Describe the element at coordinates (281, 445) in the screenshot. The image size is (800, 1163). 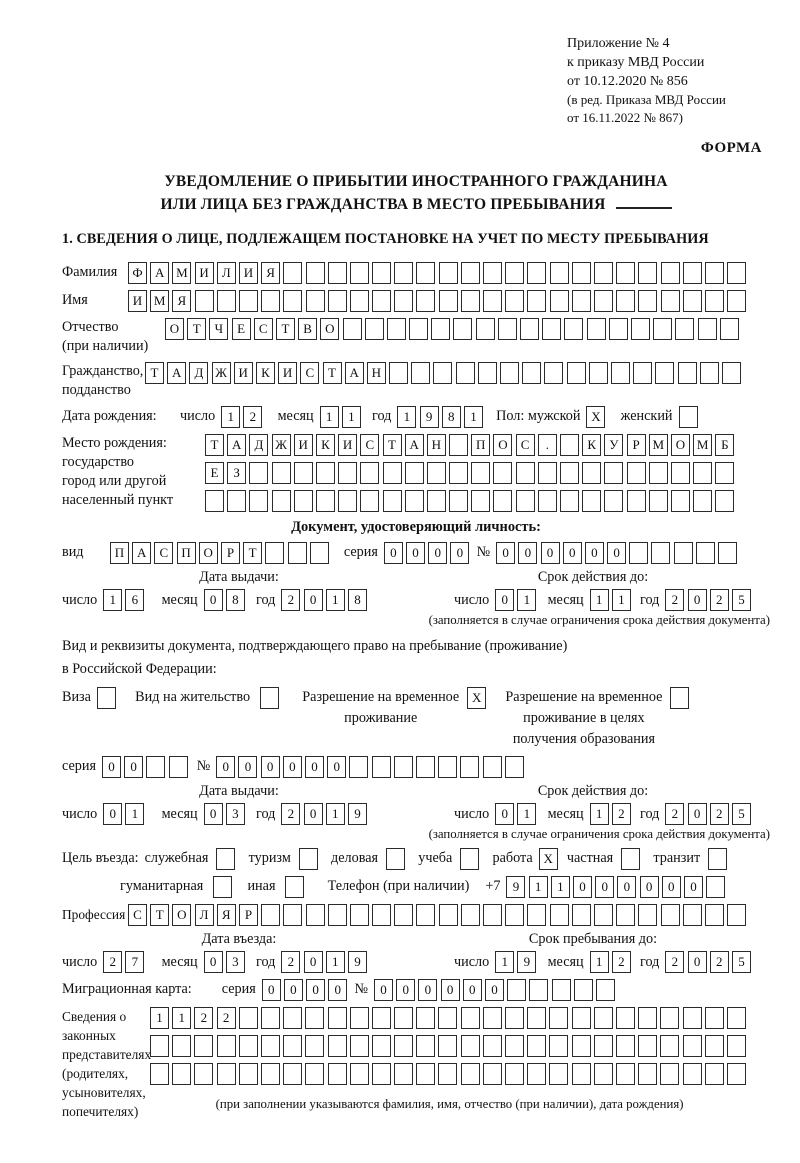
I see `char-cell: Ж` at that location.